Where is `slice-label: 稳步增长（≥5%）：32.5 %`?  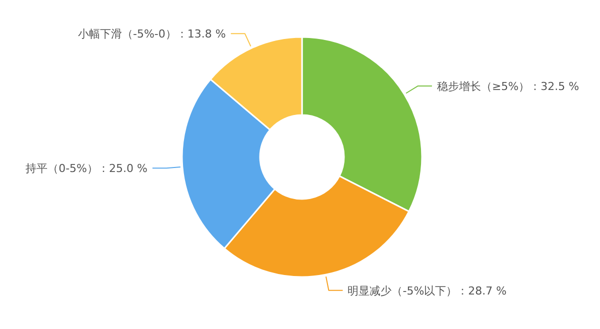 slice-label: 稳步增长（≥5%）：32.5 % is located at coordinates (508, 86).